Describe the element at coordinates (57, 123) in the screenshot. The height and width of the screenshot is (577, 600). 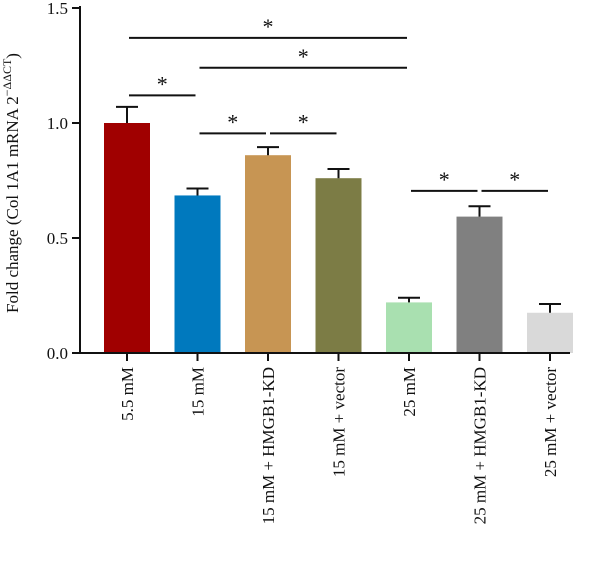
I see `y-tick-label-3: 1.0` at that location.